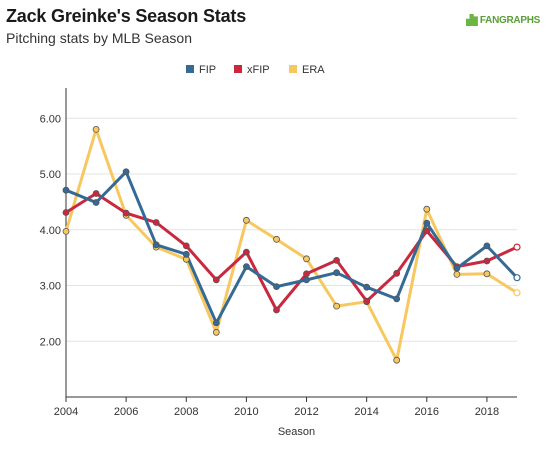  What do you see at coordinates (186, 412) in the screenshot?
I see `x-tick-label: 2008` at bounding box center [186, 412].